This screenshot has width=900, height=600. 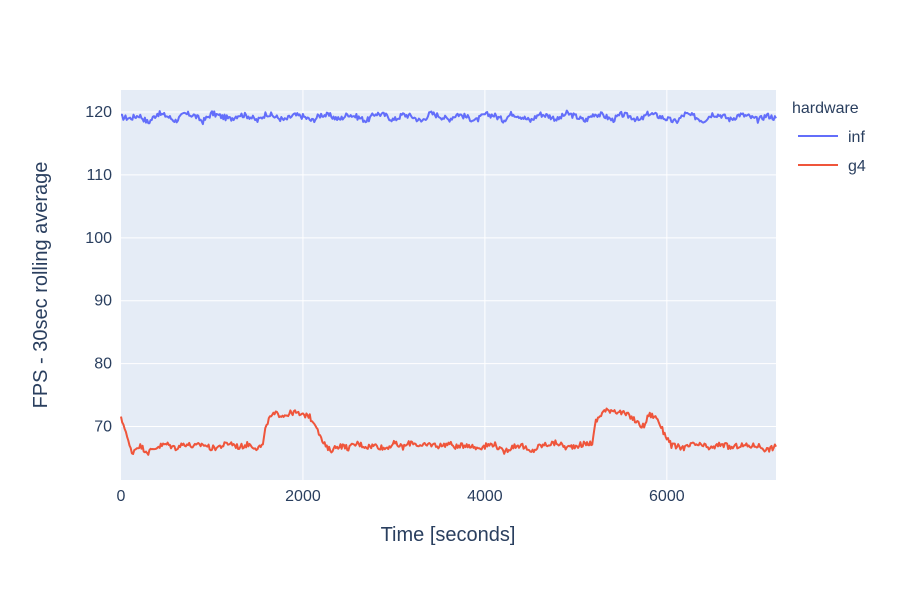 I want to click on x-tick-label: 2000, so click(x=303, y=496).